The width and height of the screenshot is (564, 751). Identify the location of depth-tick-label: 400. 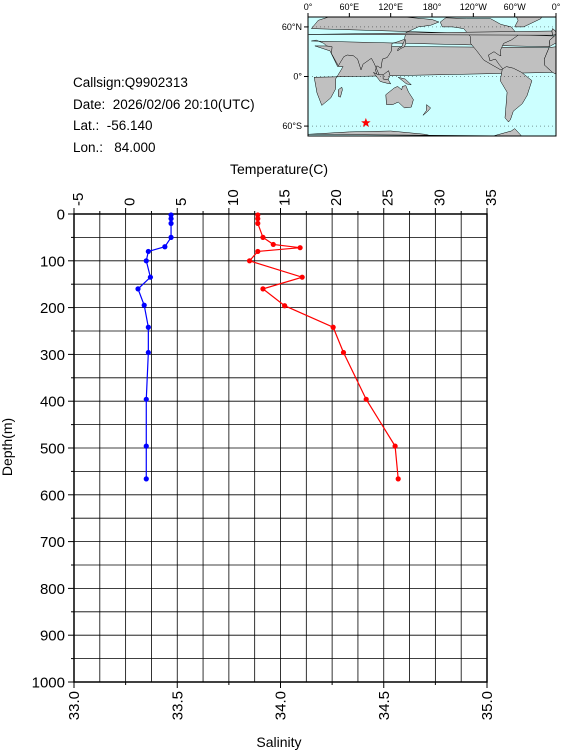
(52, 402).